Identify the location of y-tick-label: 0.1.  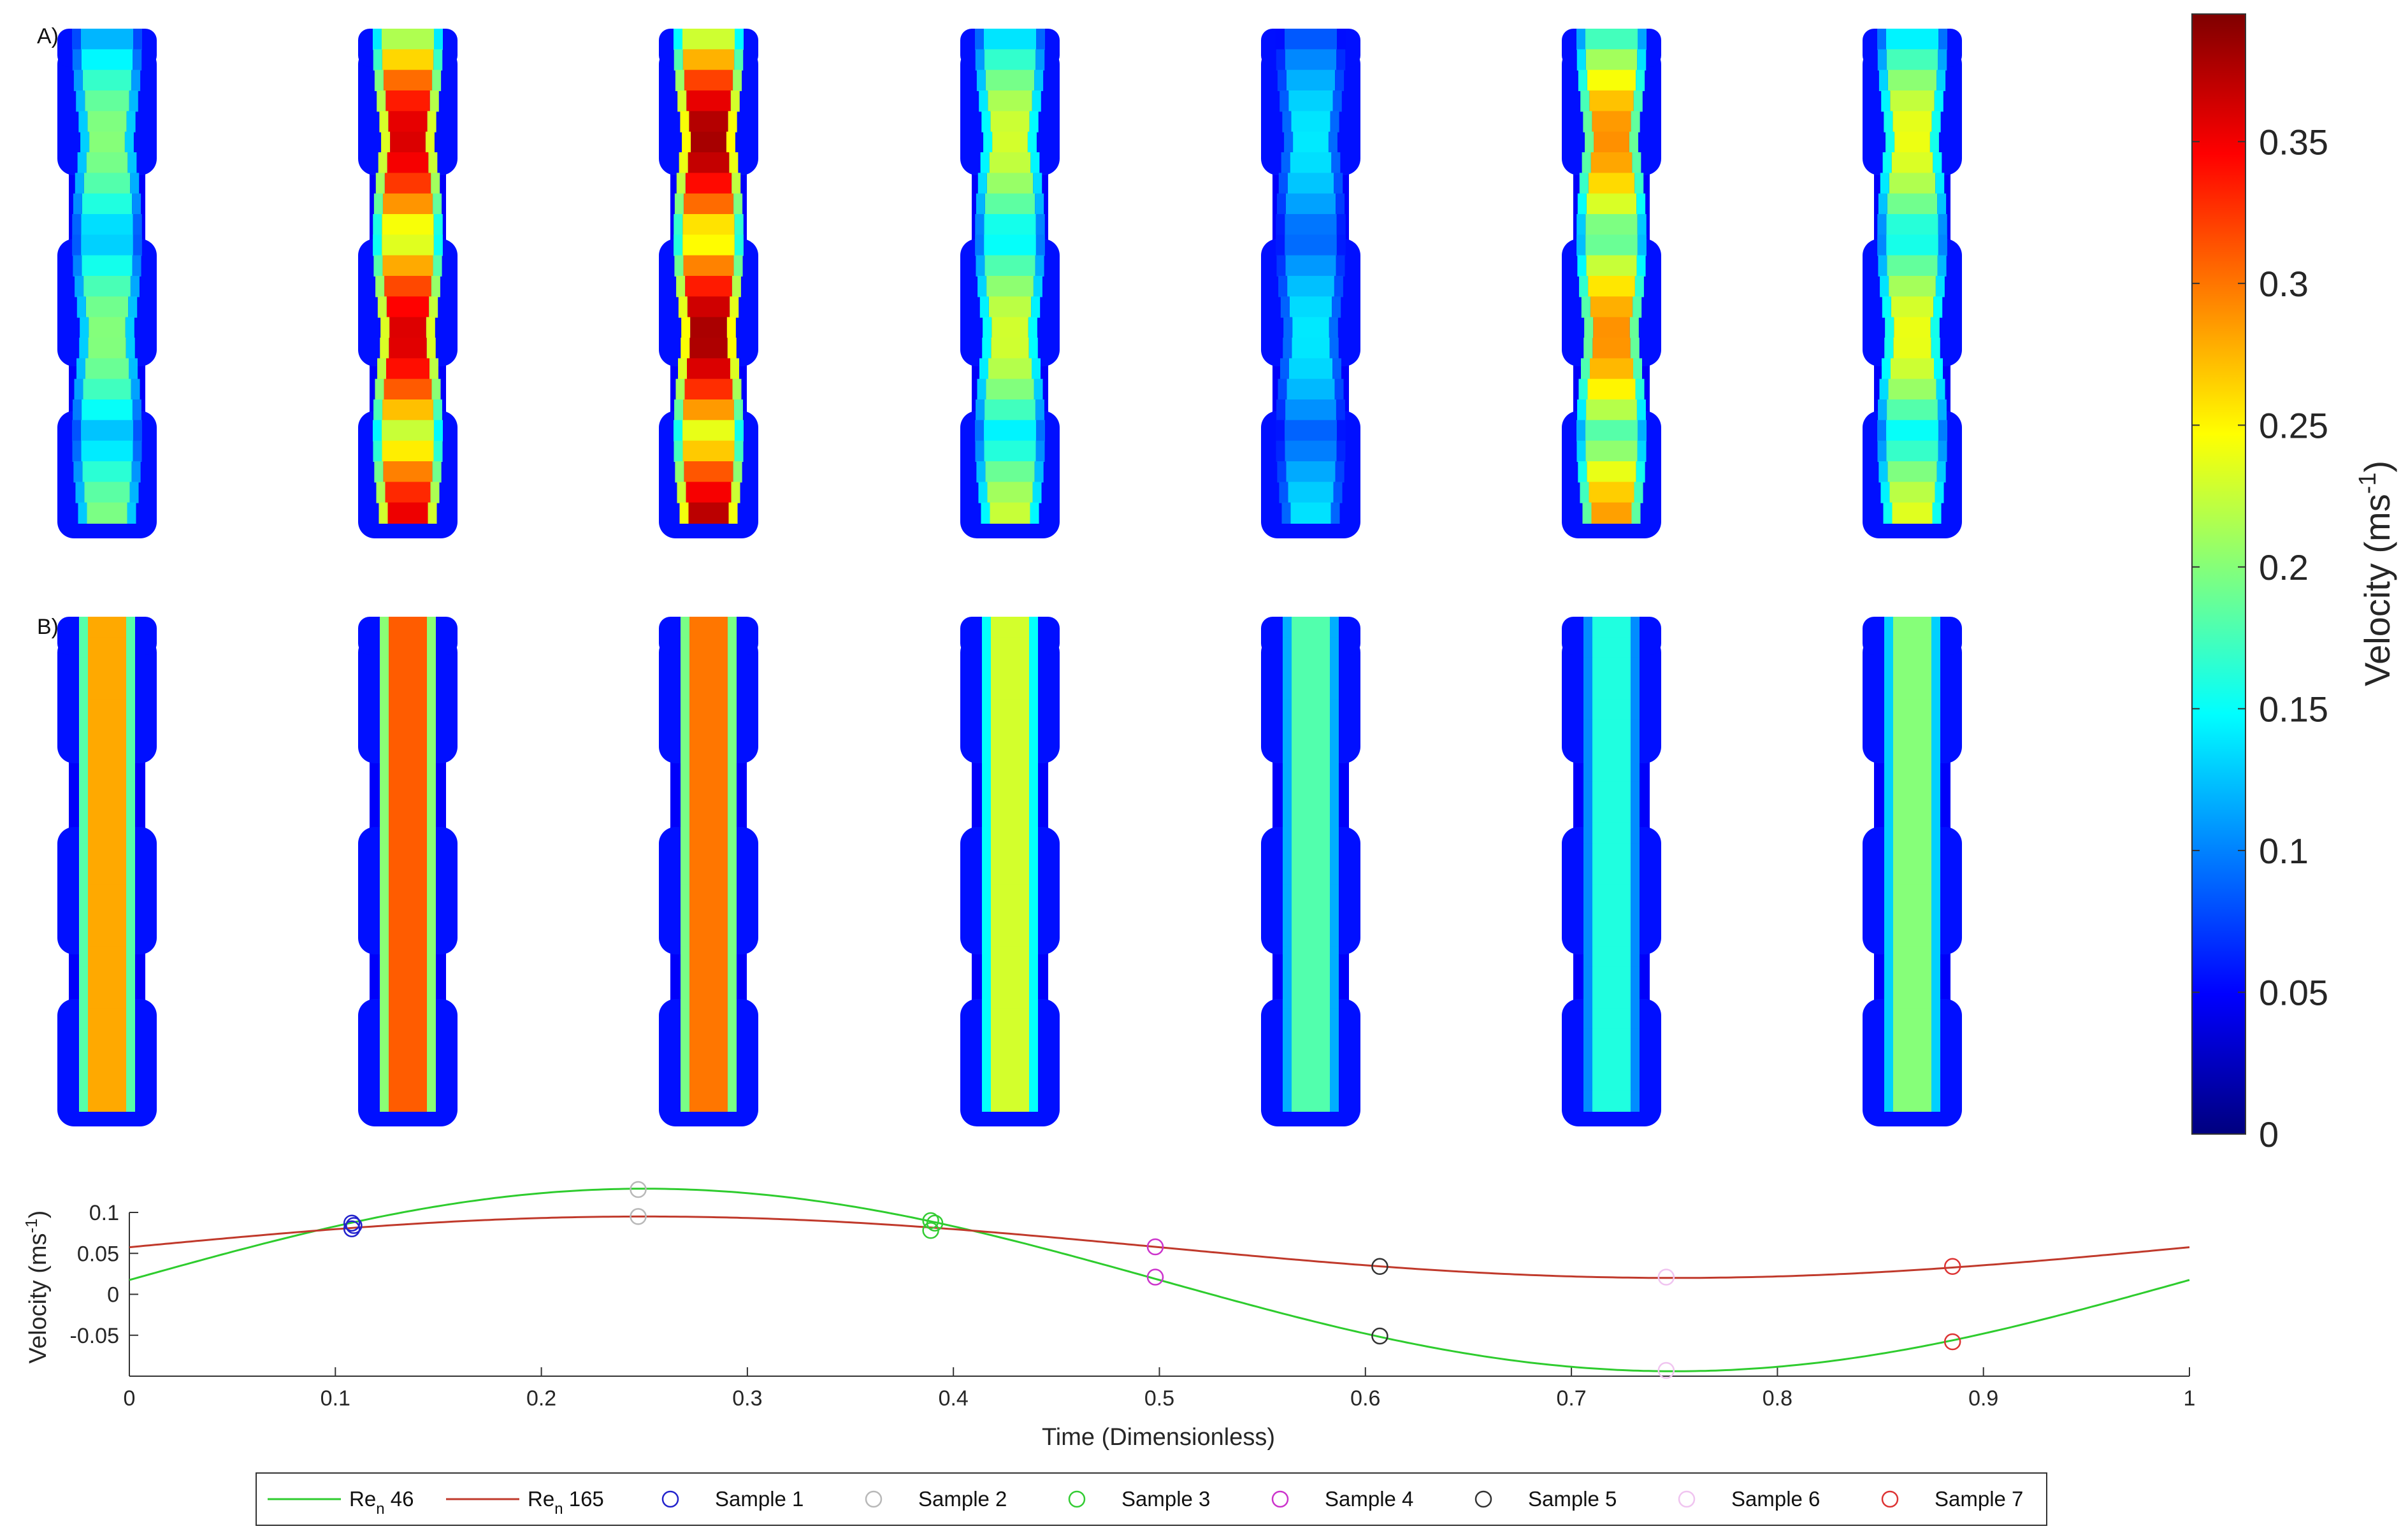
(104, 1213).